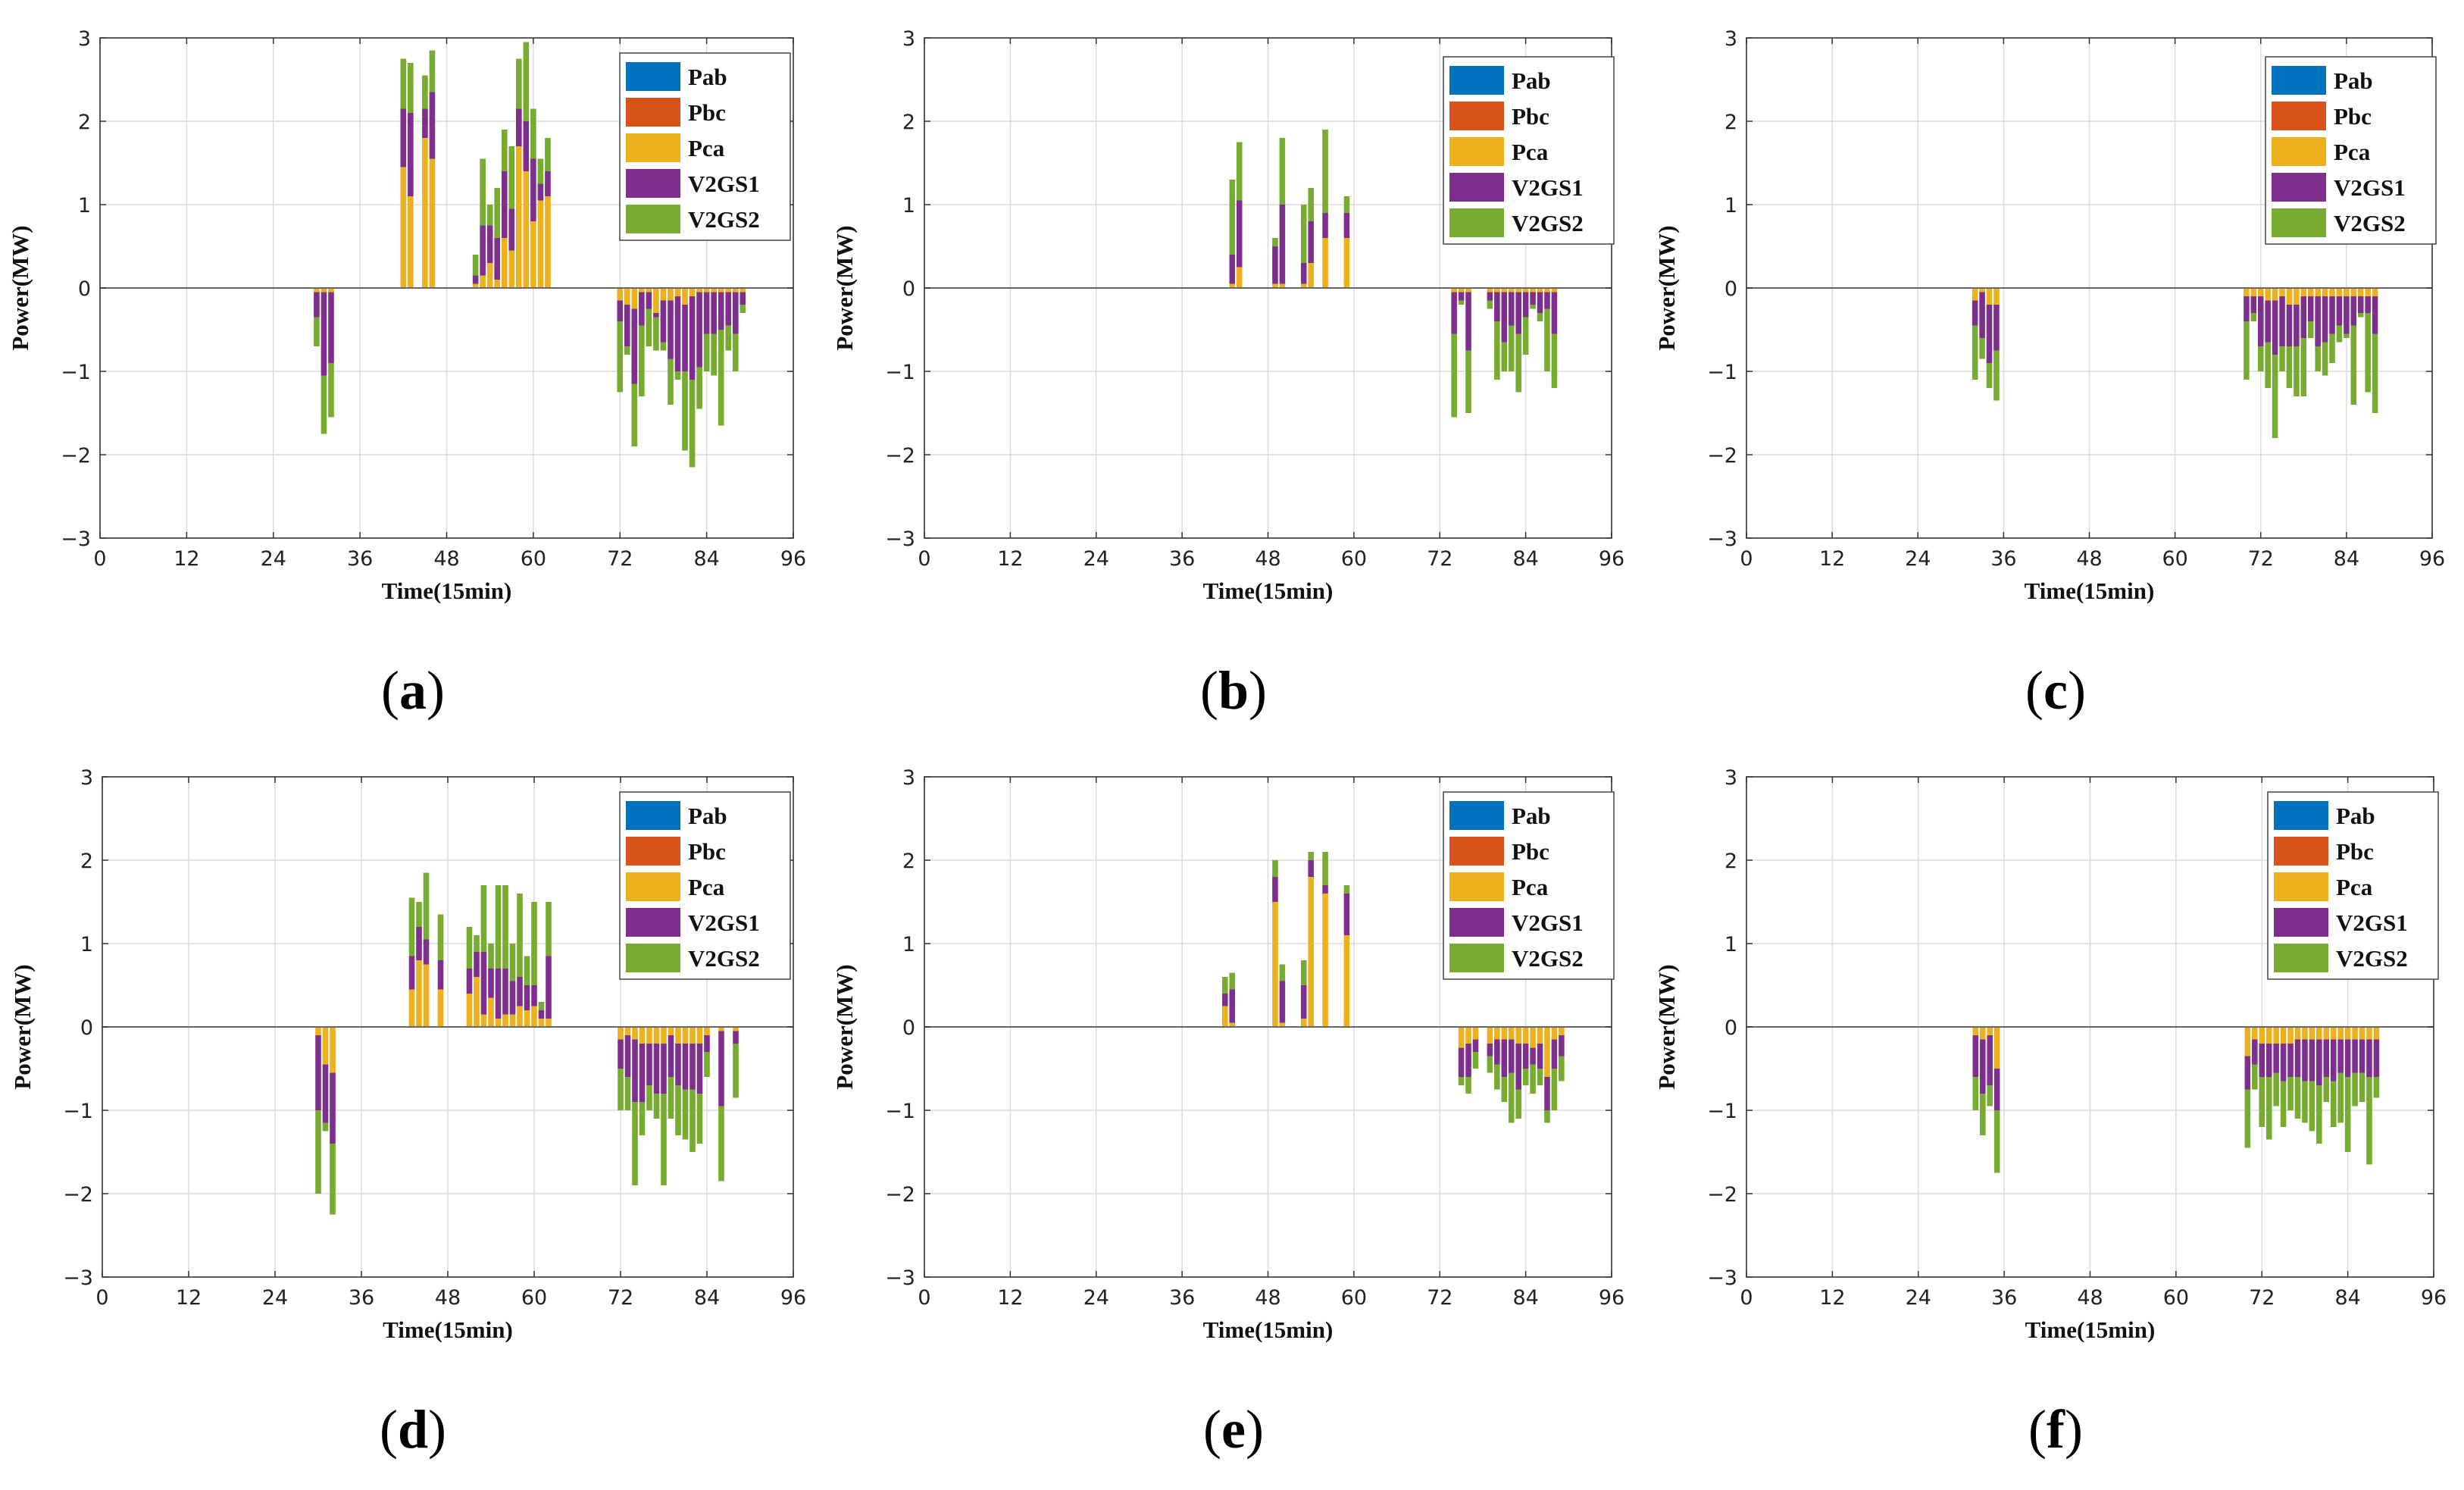 This screenshot has height=1490, width=2464. I want to click on bar-t45, so click(425, 181).